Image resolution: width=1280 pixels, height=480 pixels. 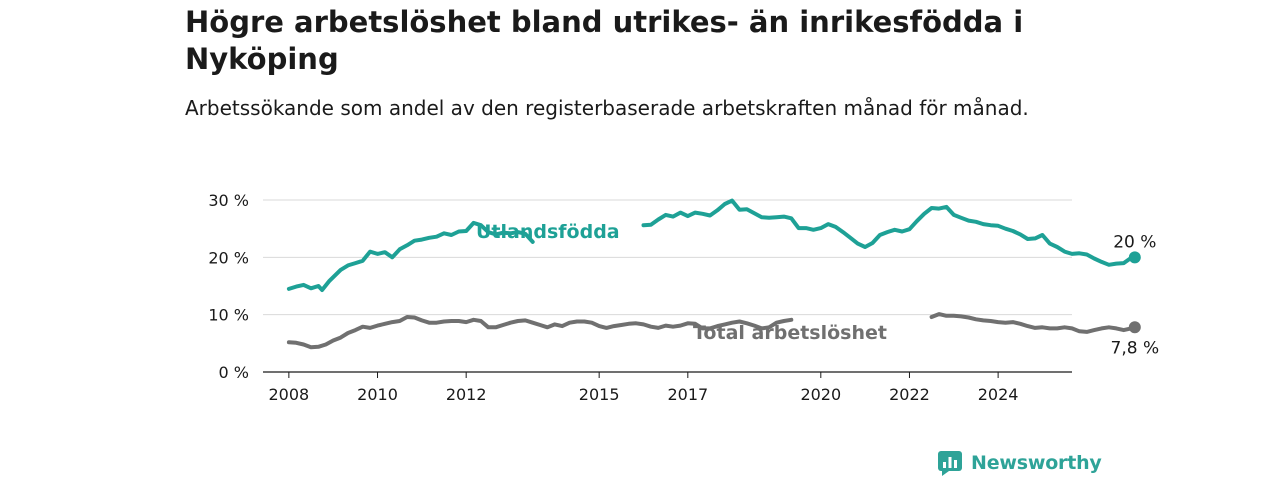 I want to click on end-value-label: 20 %, so click(x=1134, y=242).